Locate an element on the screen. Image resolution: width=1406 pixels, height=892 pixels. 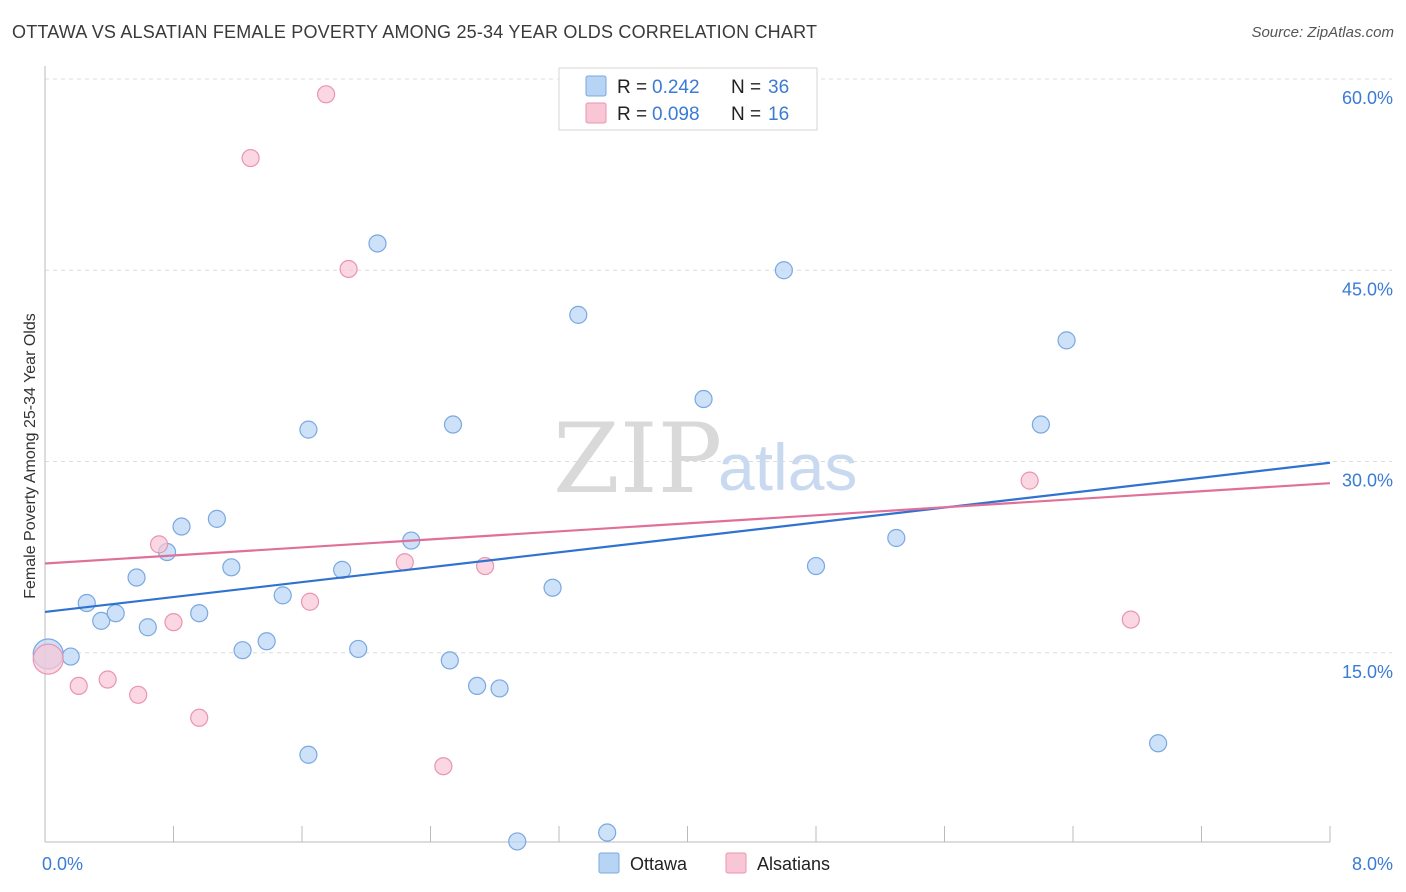
series-legend: Ottawa Alsatians is located at coordinates (714, 863).